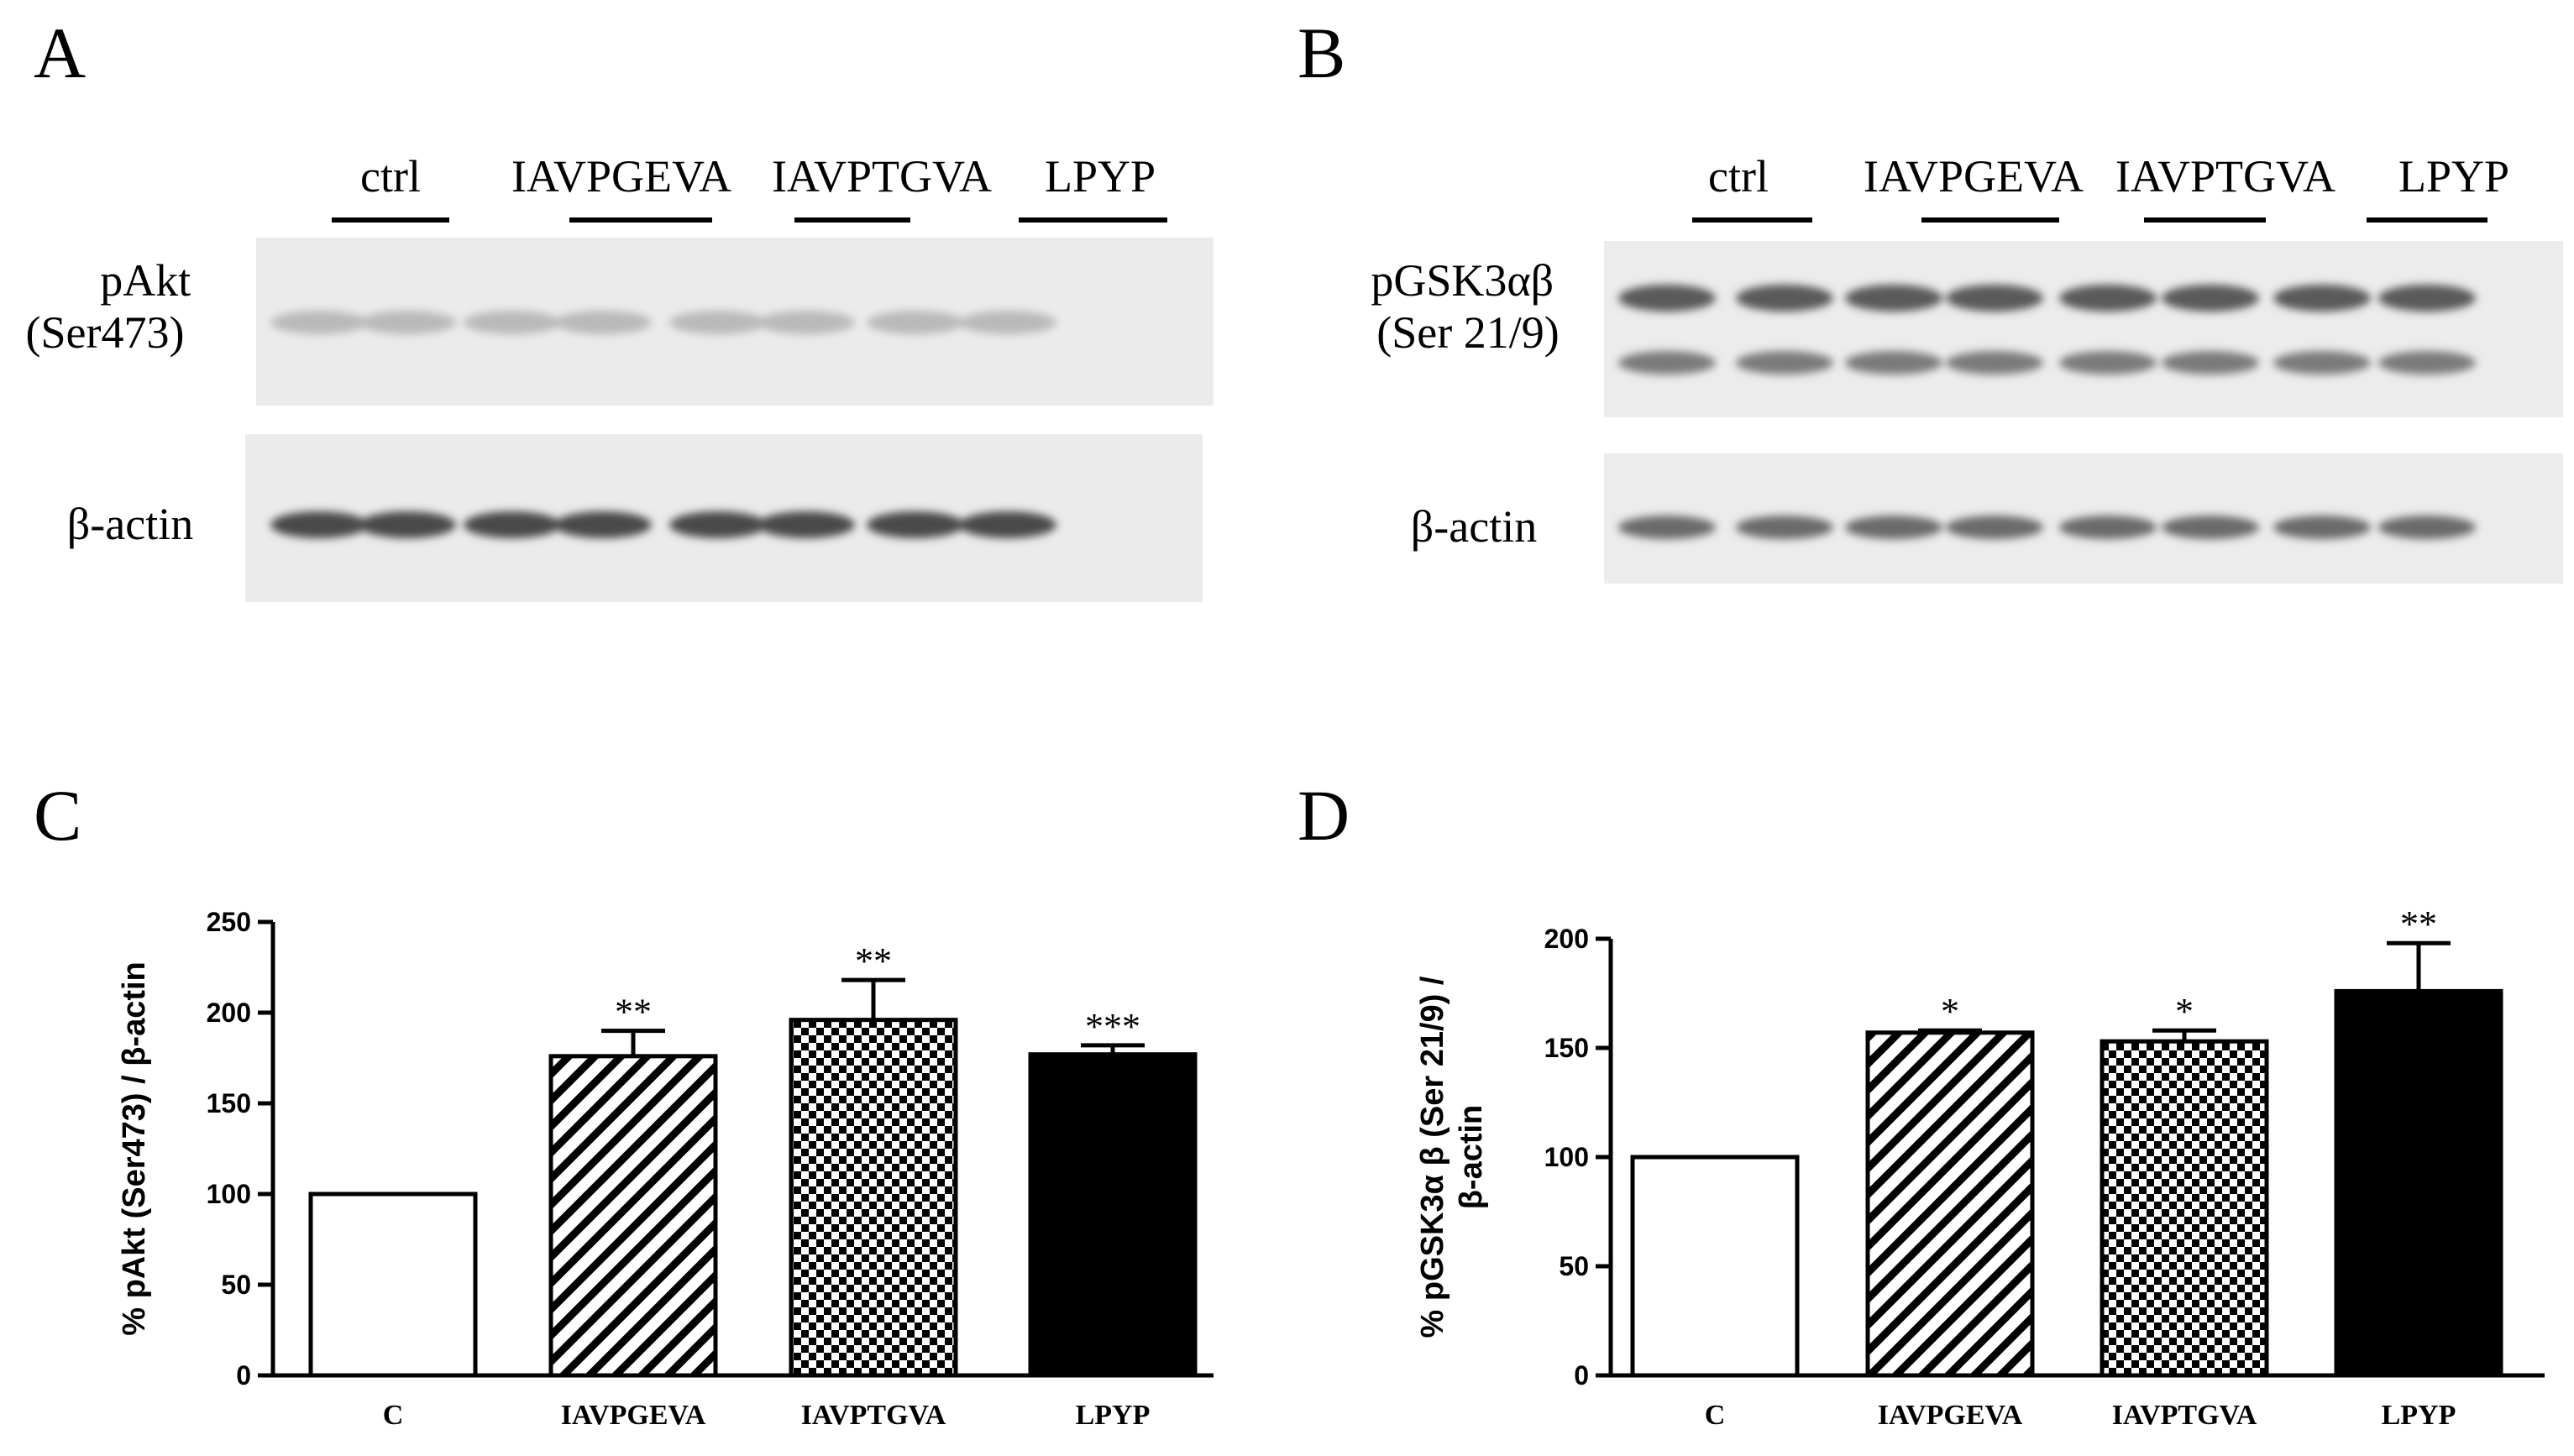 The image size is (2574, 1456). What do you see at coordinates (134, 1148) in the screenshot?
I see `y-axis-label: % pAkt (Ser473) / β-actin` at bounding box center [134, 1148].